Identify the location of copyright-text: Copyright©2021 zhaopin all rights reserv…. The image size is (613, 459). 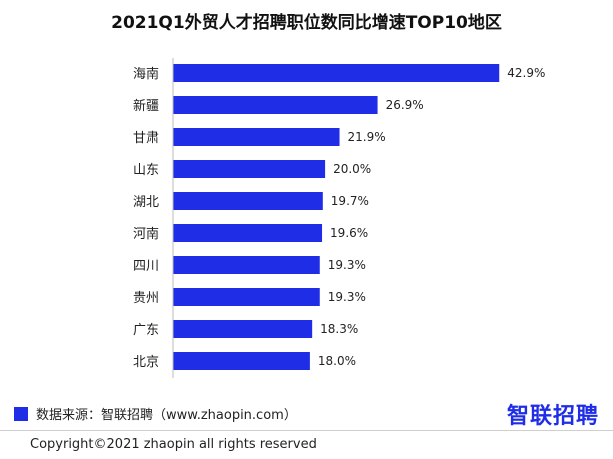
(173, 444).